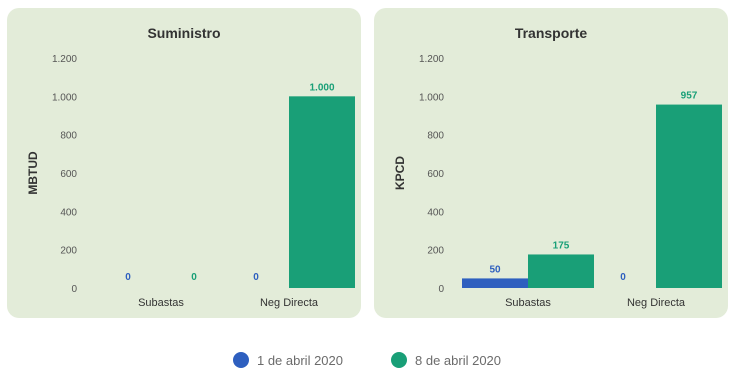 The height and width of the screenshot is (372, 734). I want to click on legend-item-series-2: 8 de abril 2020, so click(446, 360).